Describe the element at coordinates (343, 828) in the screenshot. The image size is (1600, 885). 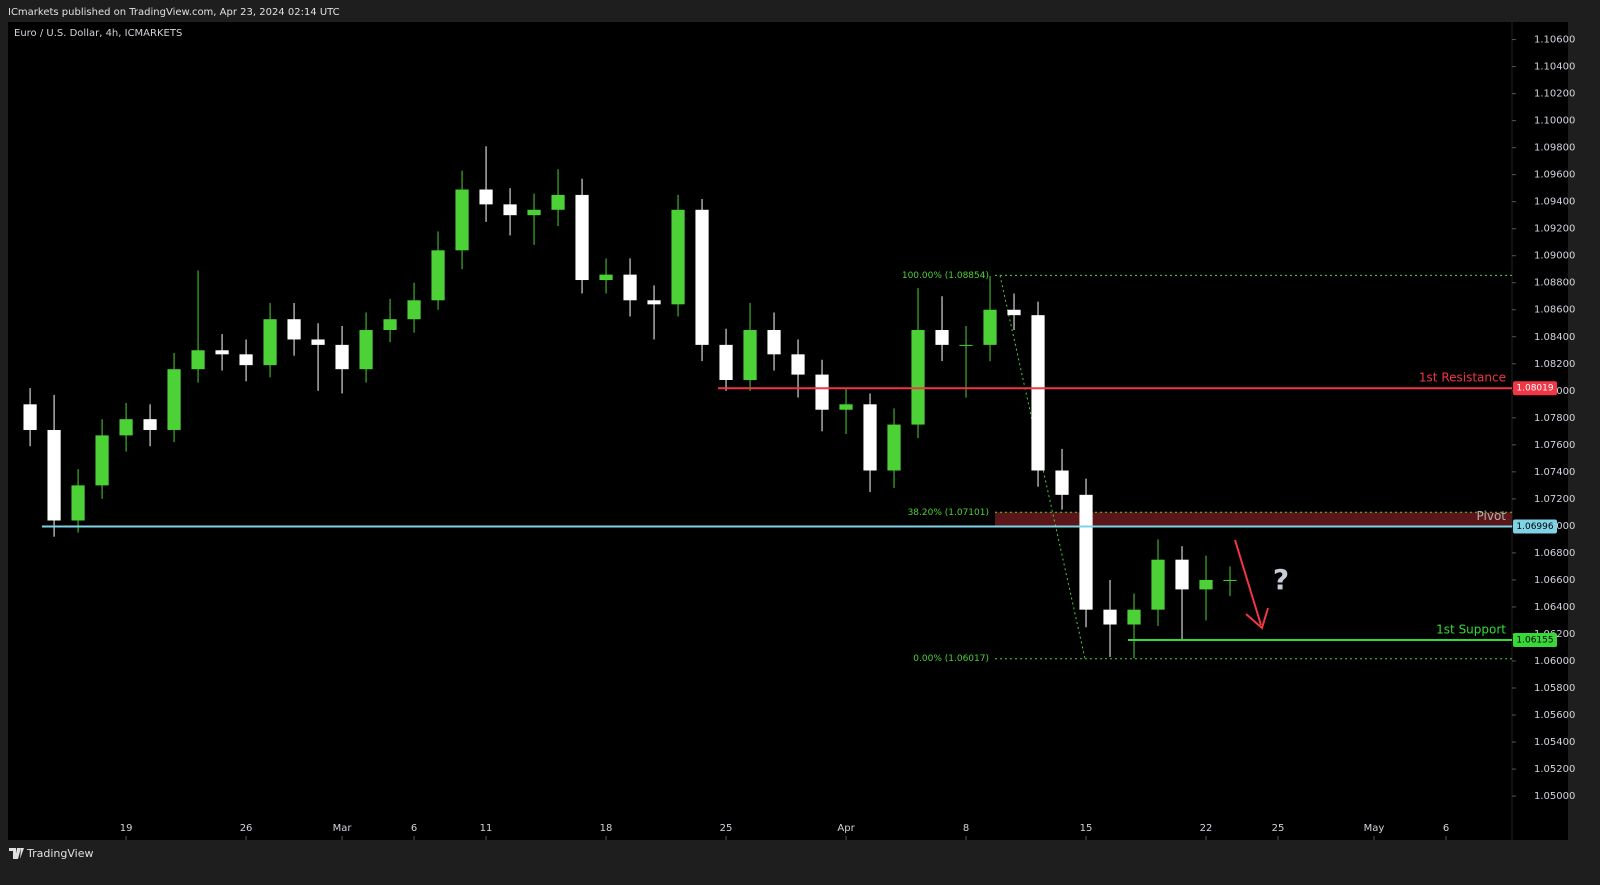
I see `x-tick-label: Mar` at that location.